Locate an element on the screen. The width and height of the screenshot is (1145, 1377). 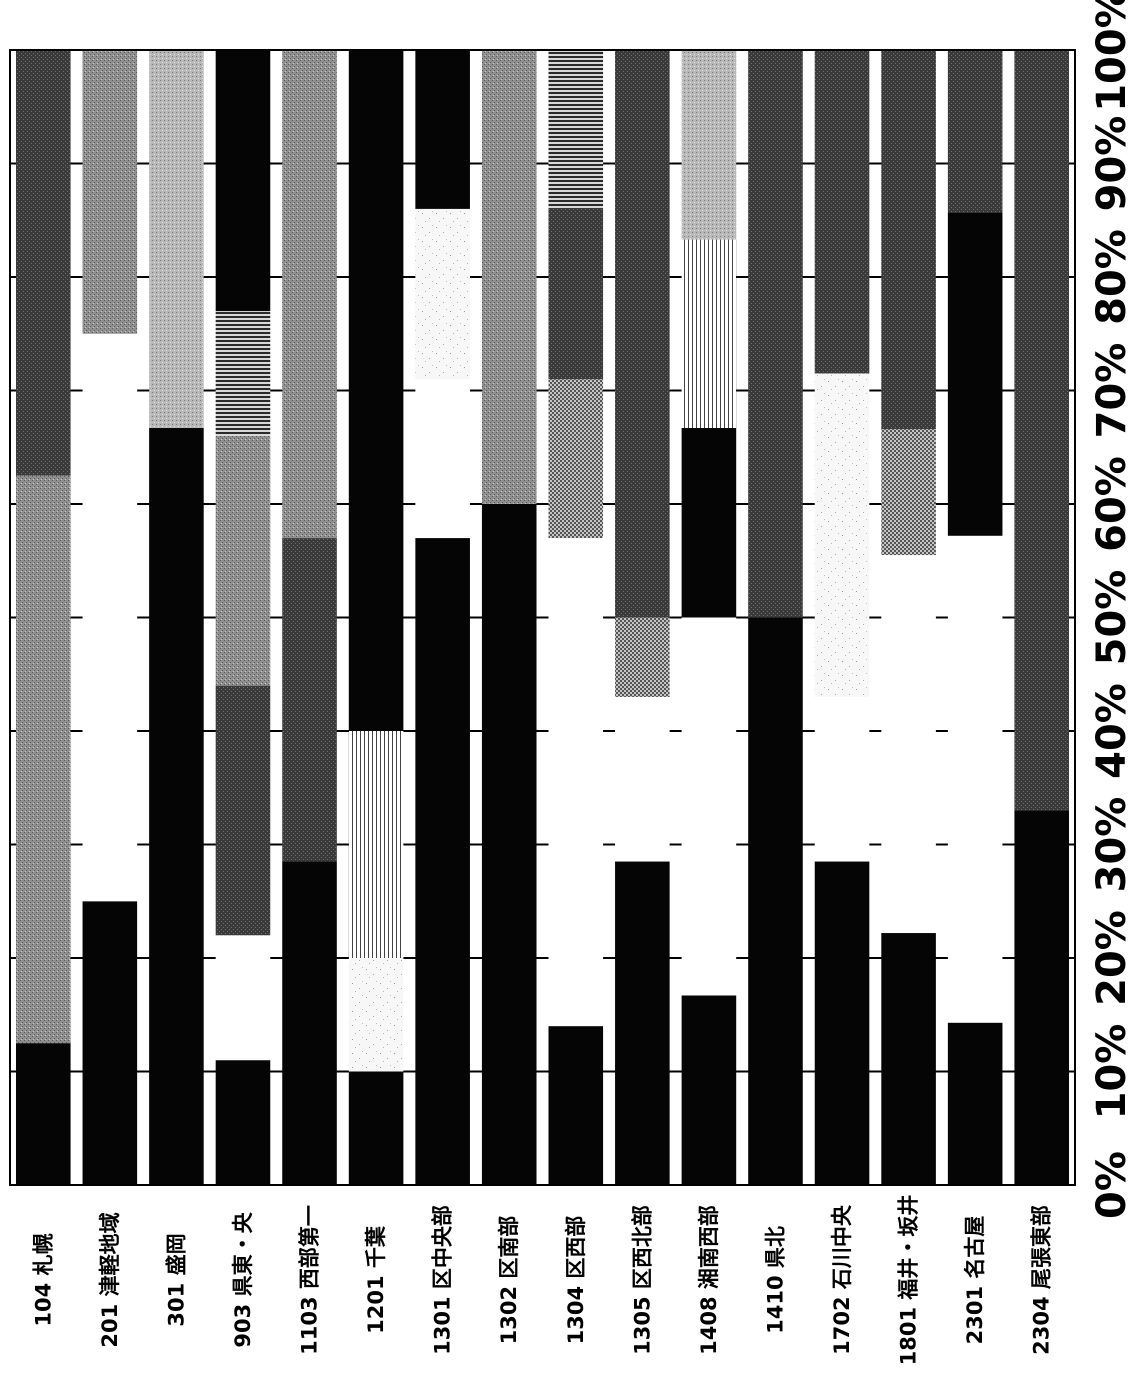
category-label: 1304 区西部 is located at coordinates (576, 1280).